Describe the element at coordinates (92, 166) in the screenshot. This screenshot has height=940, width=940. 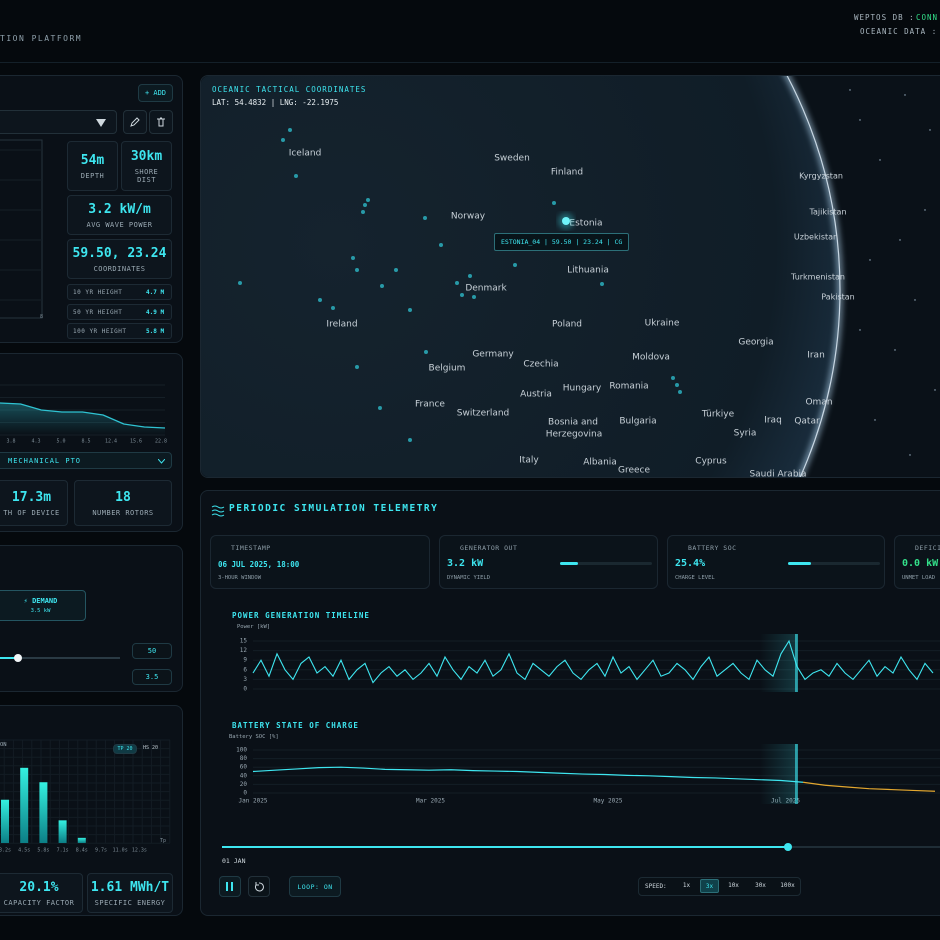
I see `stat-card: 54m DEPTH` at that location.